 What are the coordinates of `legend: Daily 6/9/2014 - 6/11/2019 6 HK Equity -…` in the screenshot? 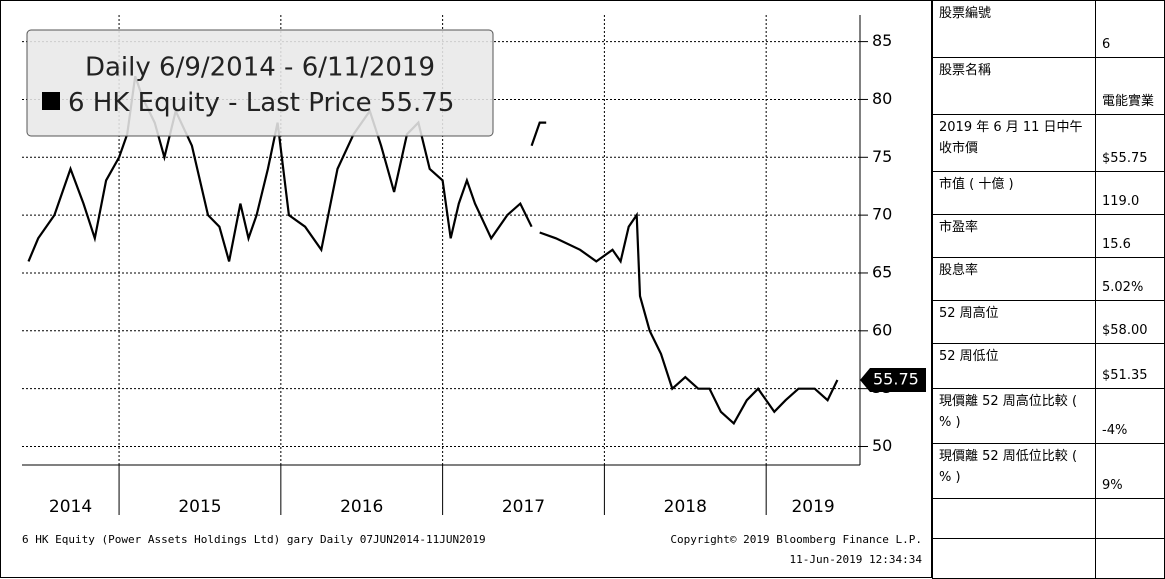 It's located at (260, 83).